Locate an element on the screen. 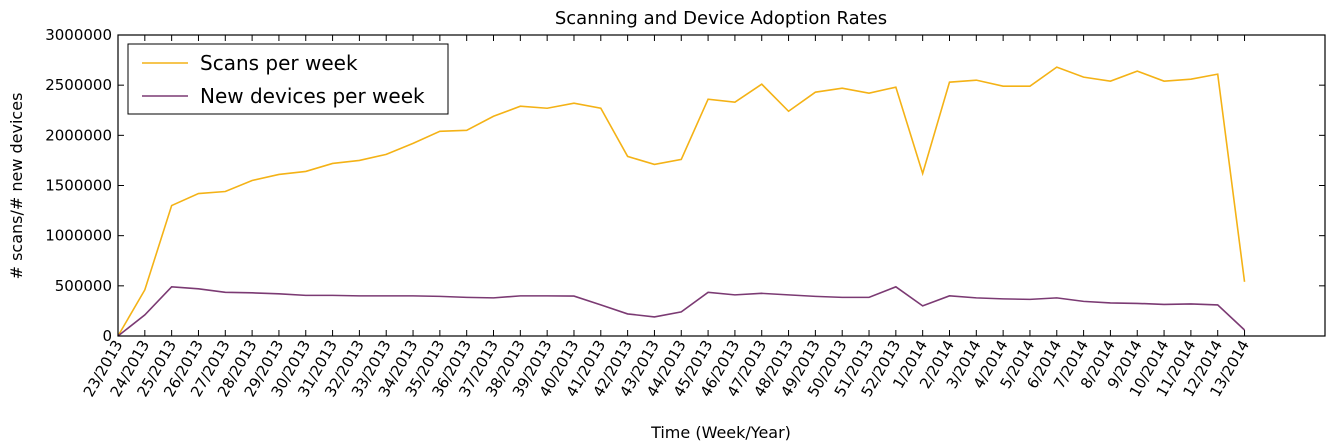  legend-box is located at coordinates (288, 79).